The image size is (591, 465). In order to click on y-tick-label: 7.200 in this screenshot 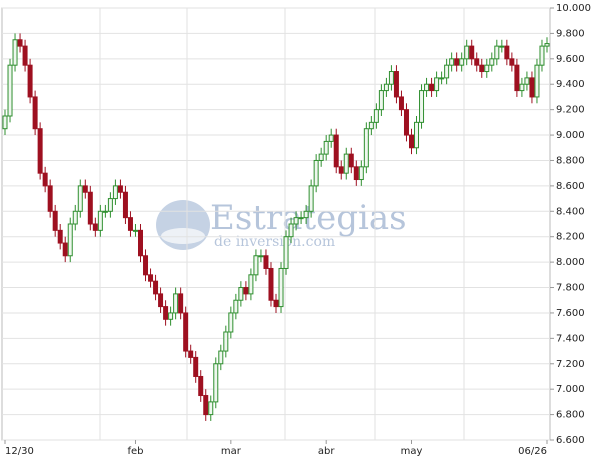, I will do `click(570, 364)`.